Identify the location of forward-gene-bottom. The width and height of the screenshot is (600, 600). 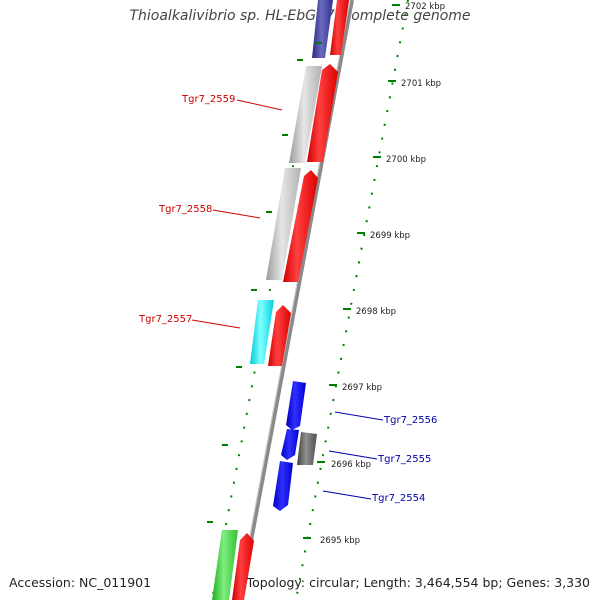
(243, 566).